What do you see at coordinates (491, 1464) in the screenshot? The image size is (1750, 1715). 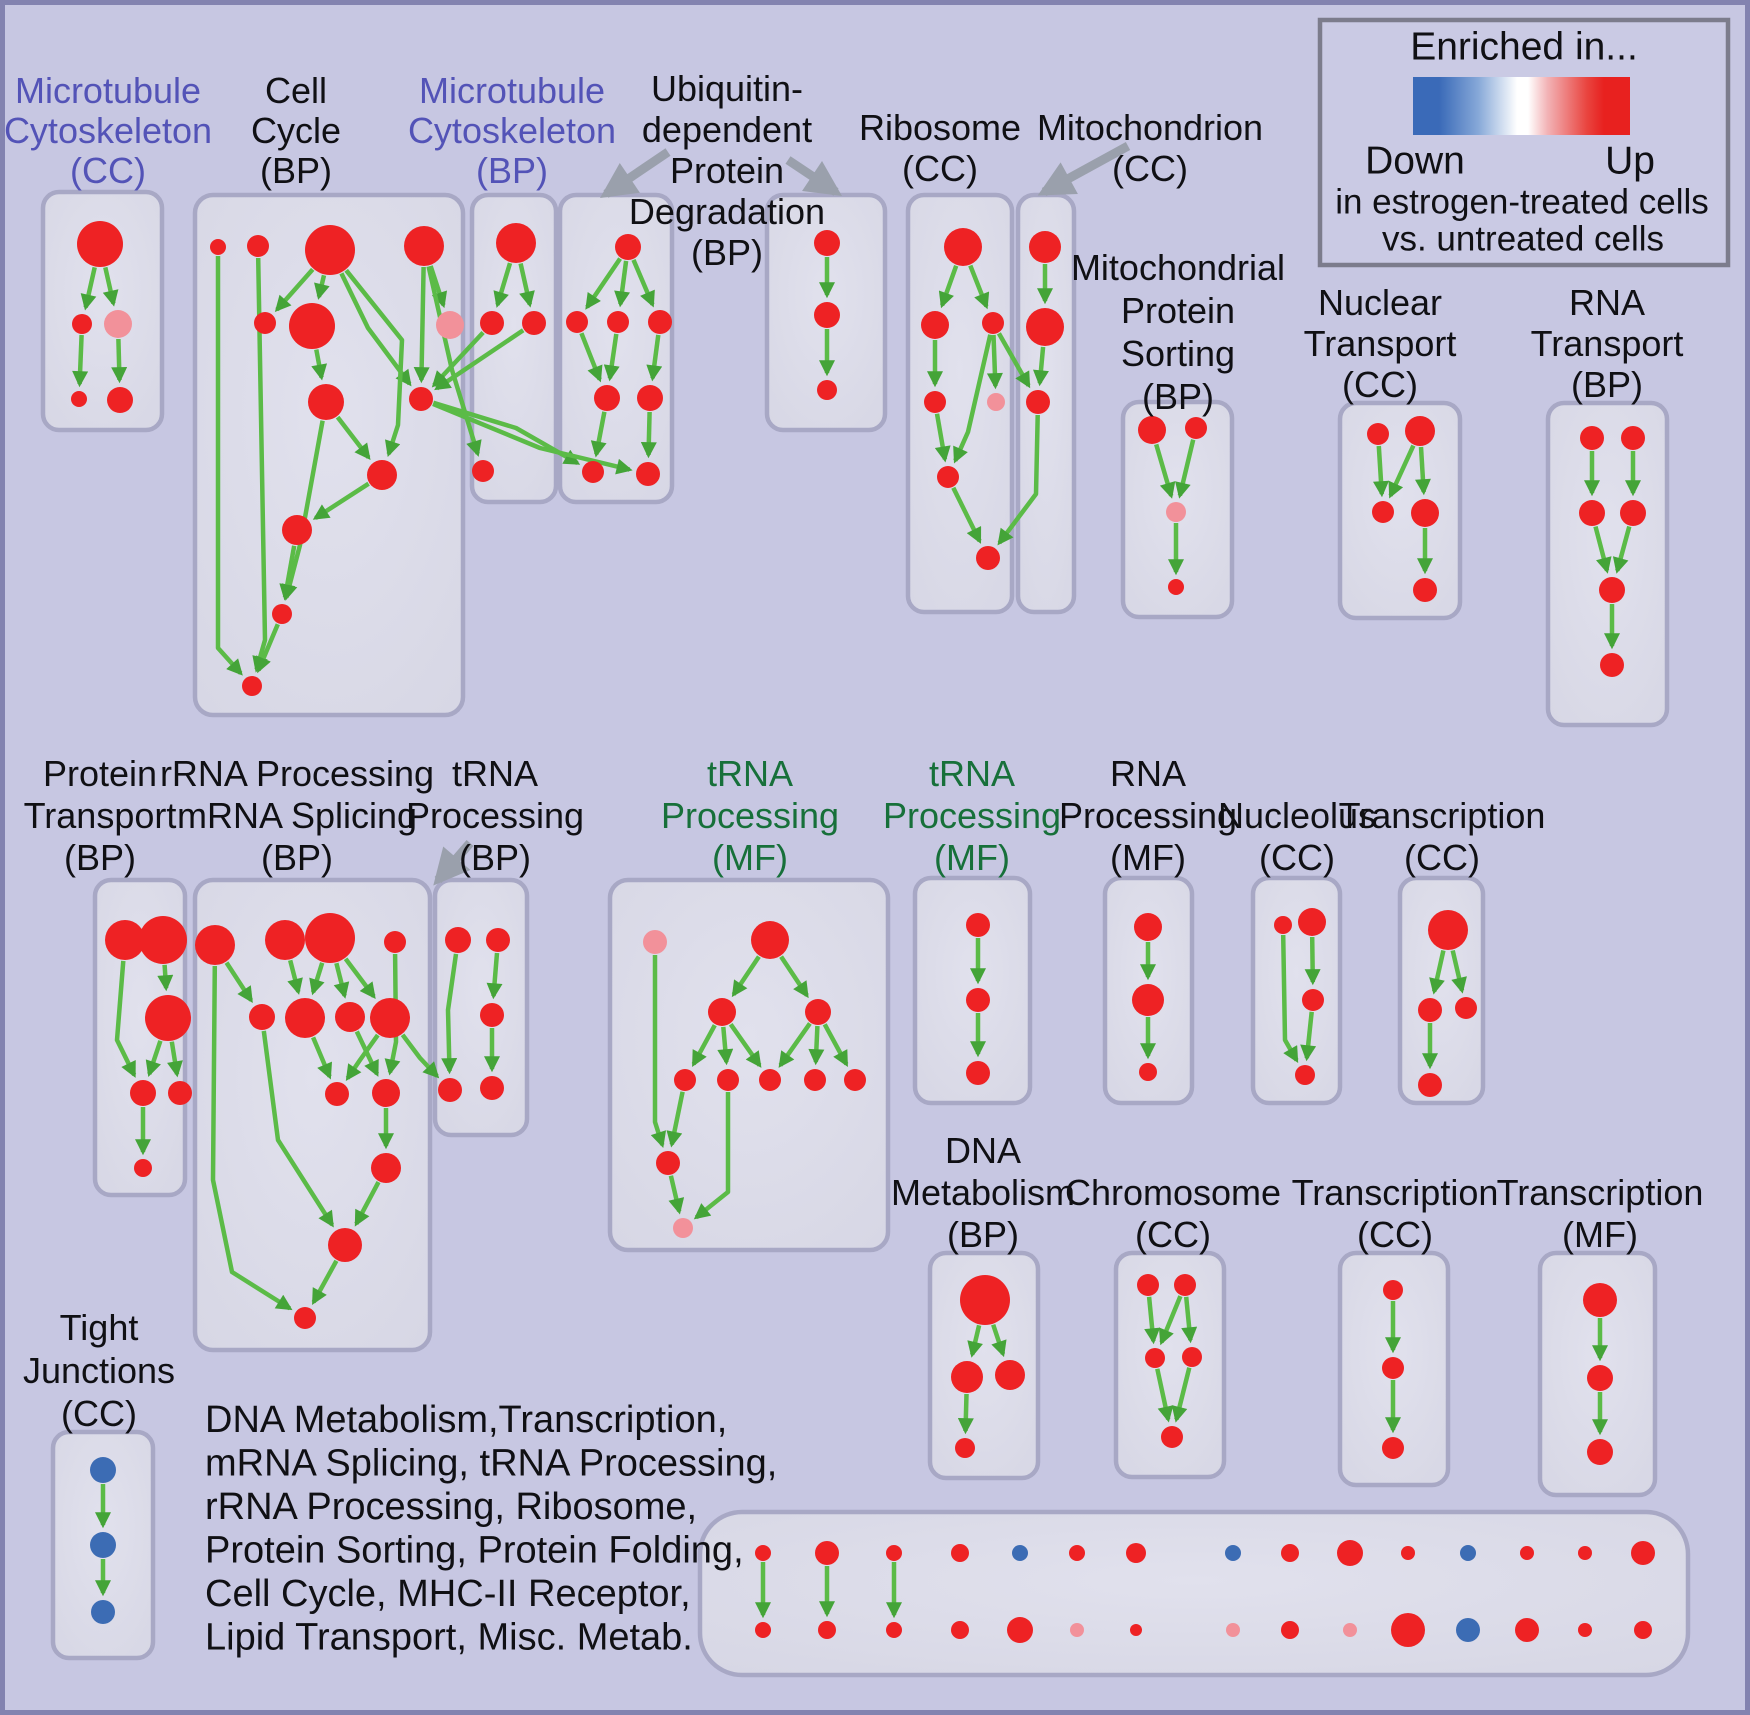 I see `misc-cluster-annotation-line: mRNA Splicing, tRNA Processing,` at bounding box center [491, 1464].